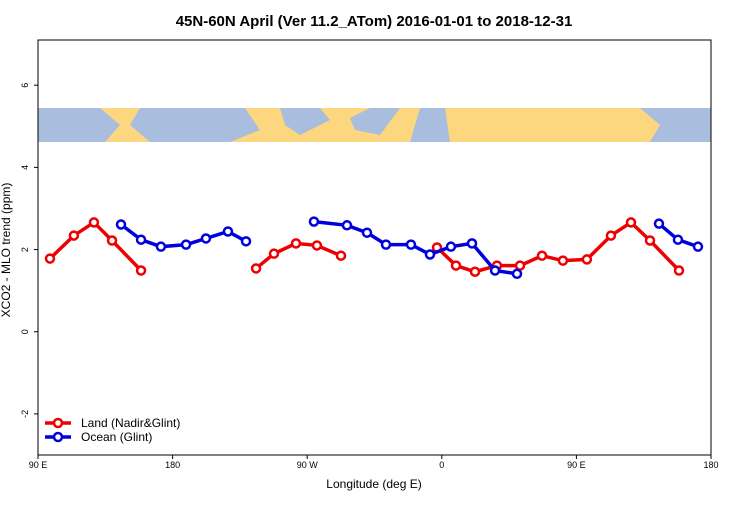 Image resolution: width=750 pixels, height=505 pixels. I want to click on y-tick-label: 0, so click(25, 331).